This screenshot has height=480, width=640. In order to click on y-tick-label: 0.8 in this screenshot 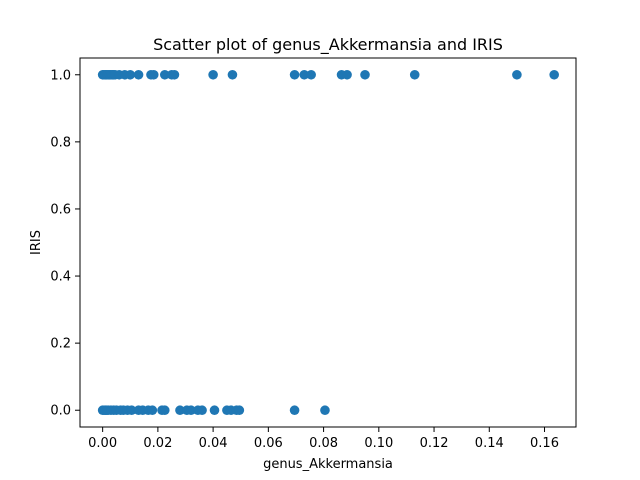, I will do `click(60, 142)`.